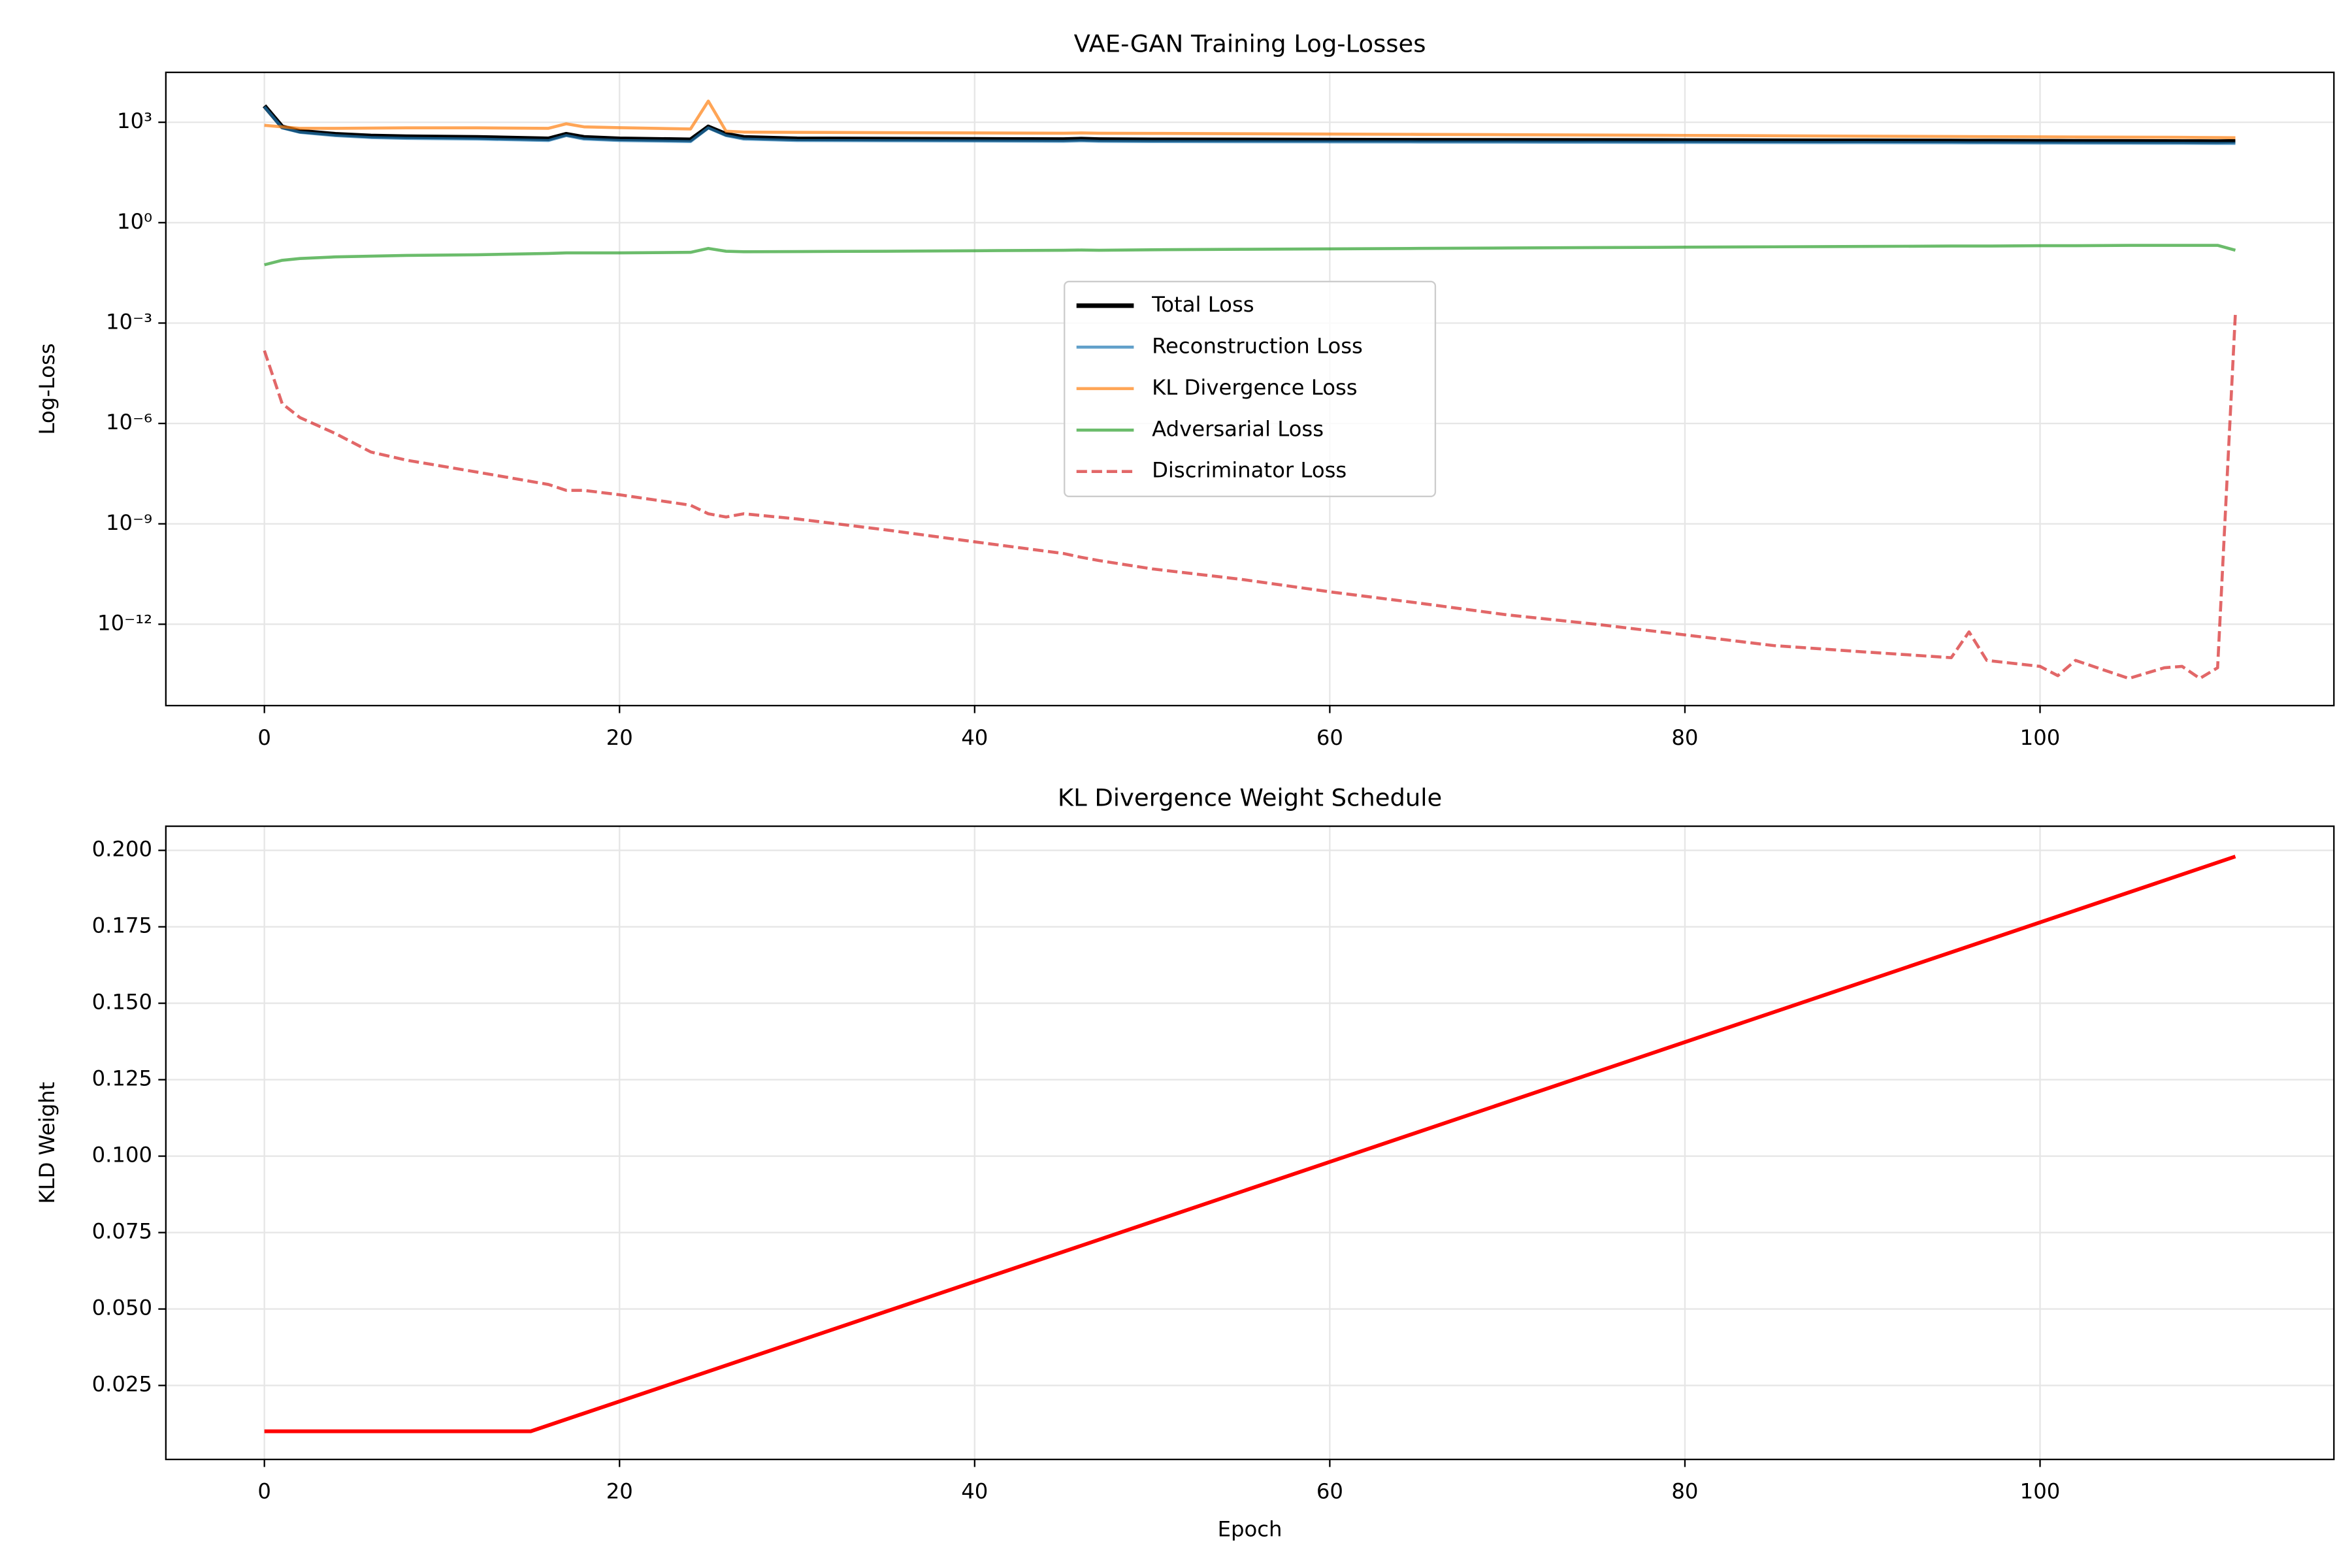  What do you see at coordinates (1257, 345) in the screenshot?
I see `legend-label: Reconstruction Loss` at bounding box center [1257, 345].